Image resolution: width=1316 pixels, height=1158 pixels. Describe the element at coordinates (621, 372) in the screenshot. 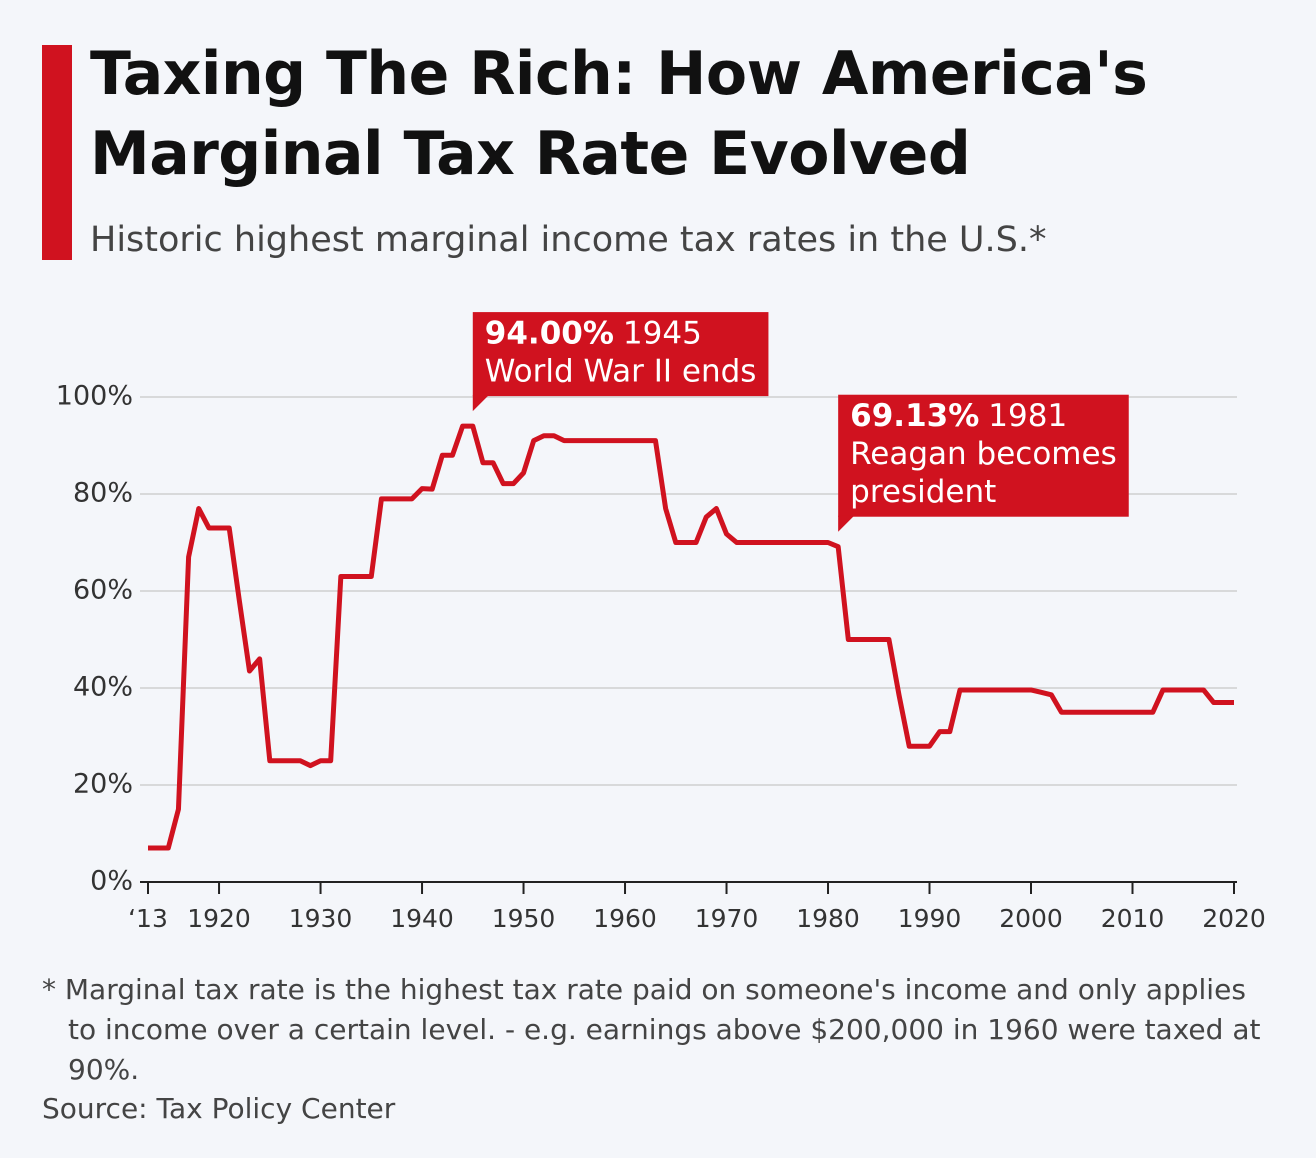

I see `annotation-text: World War II ends` at that location.